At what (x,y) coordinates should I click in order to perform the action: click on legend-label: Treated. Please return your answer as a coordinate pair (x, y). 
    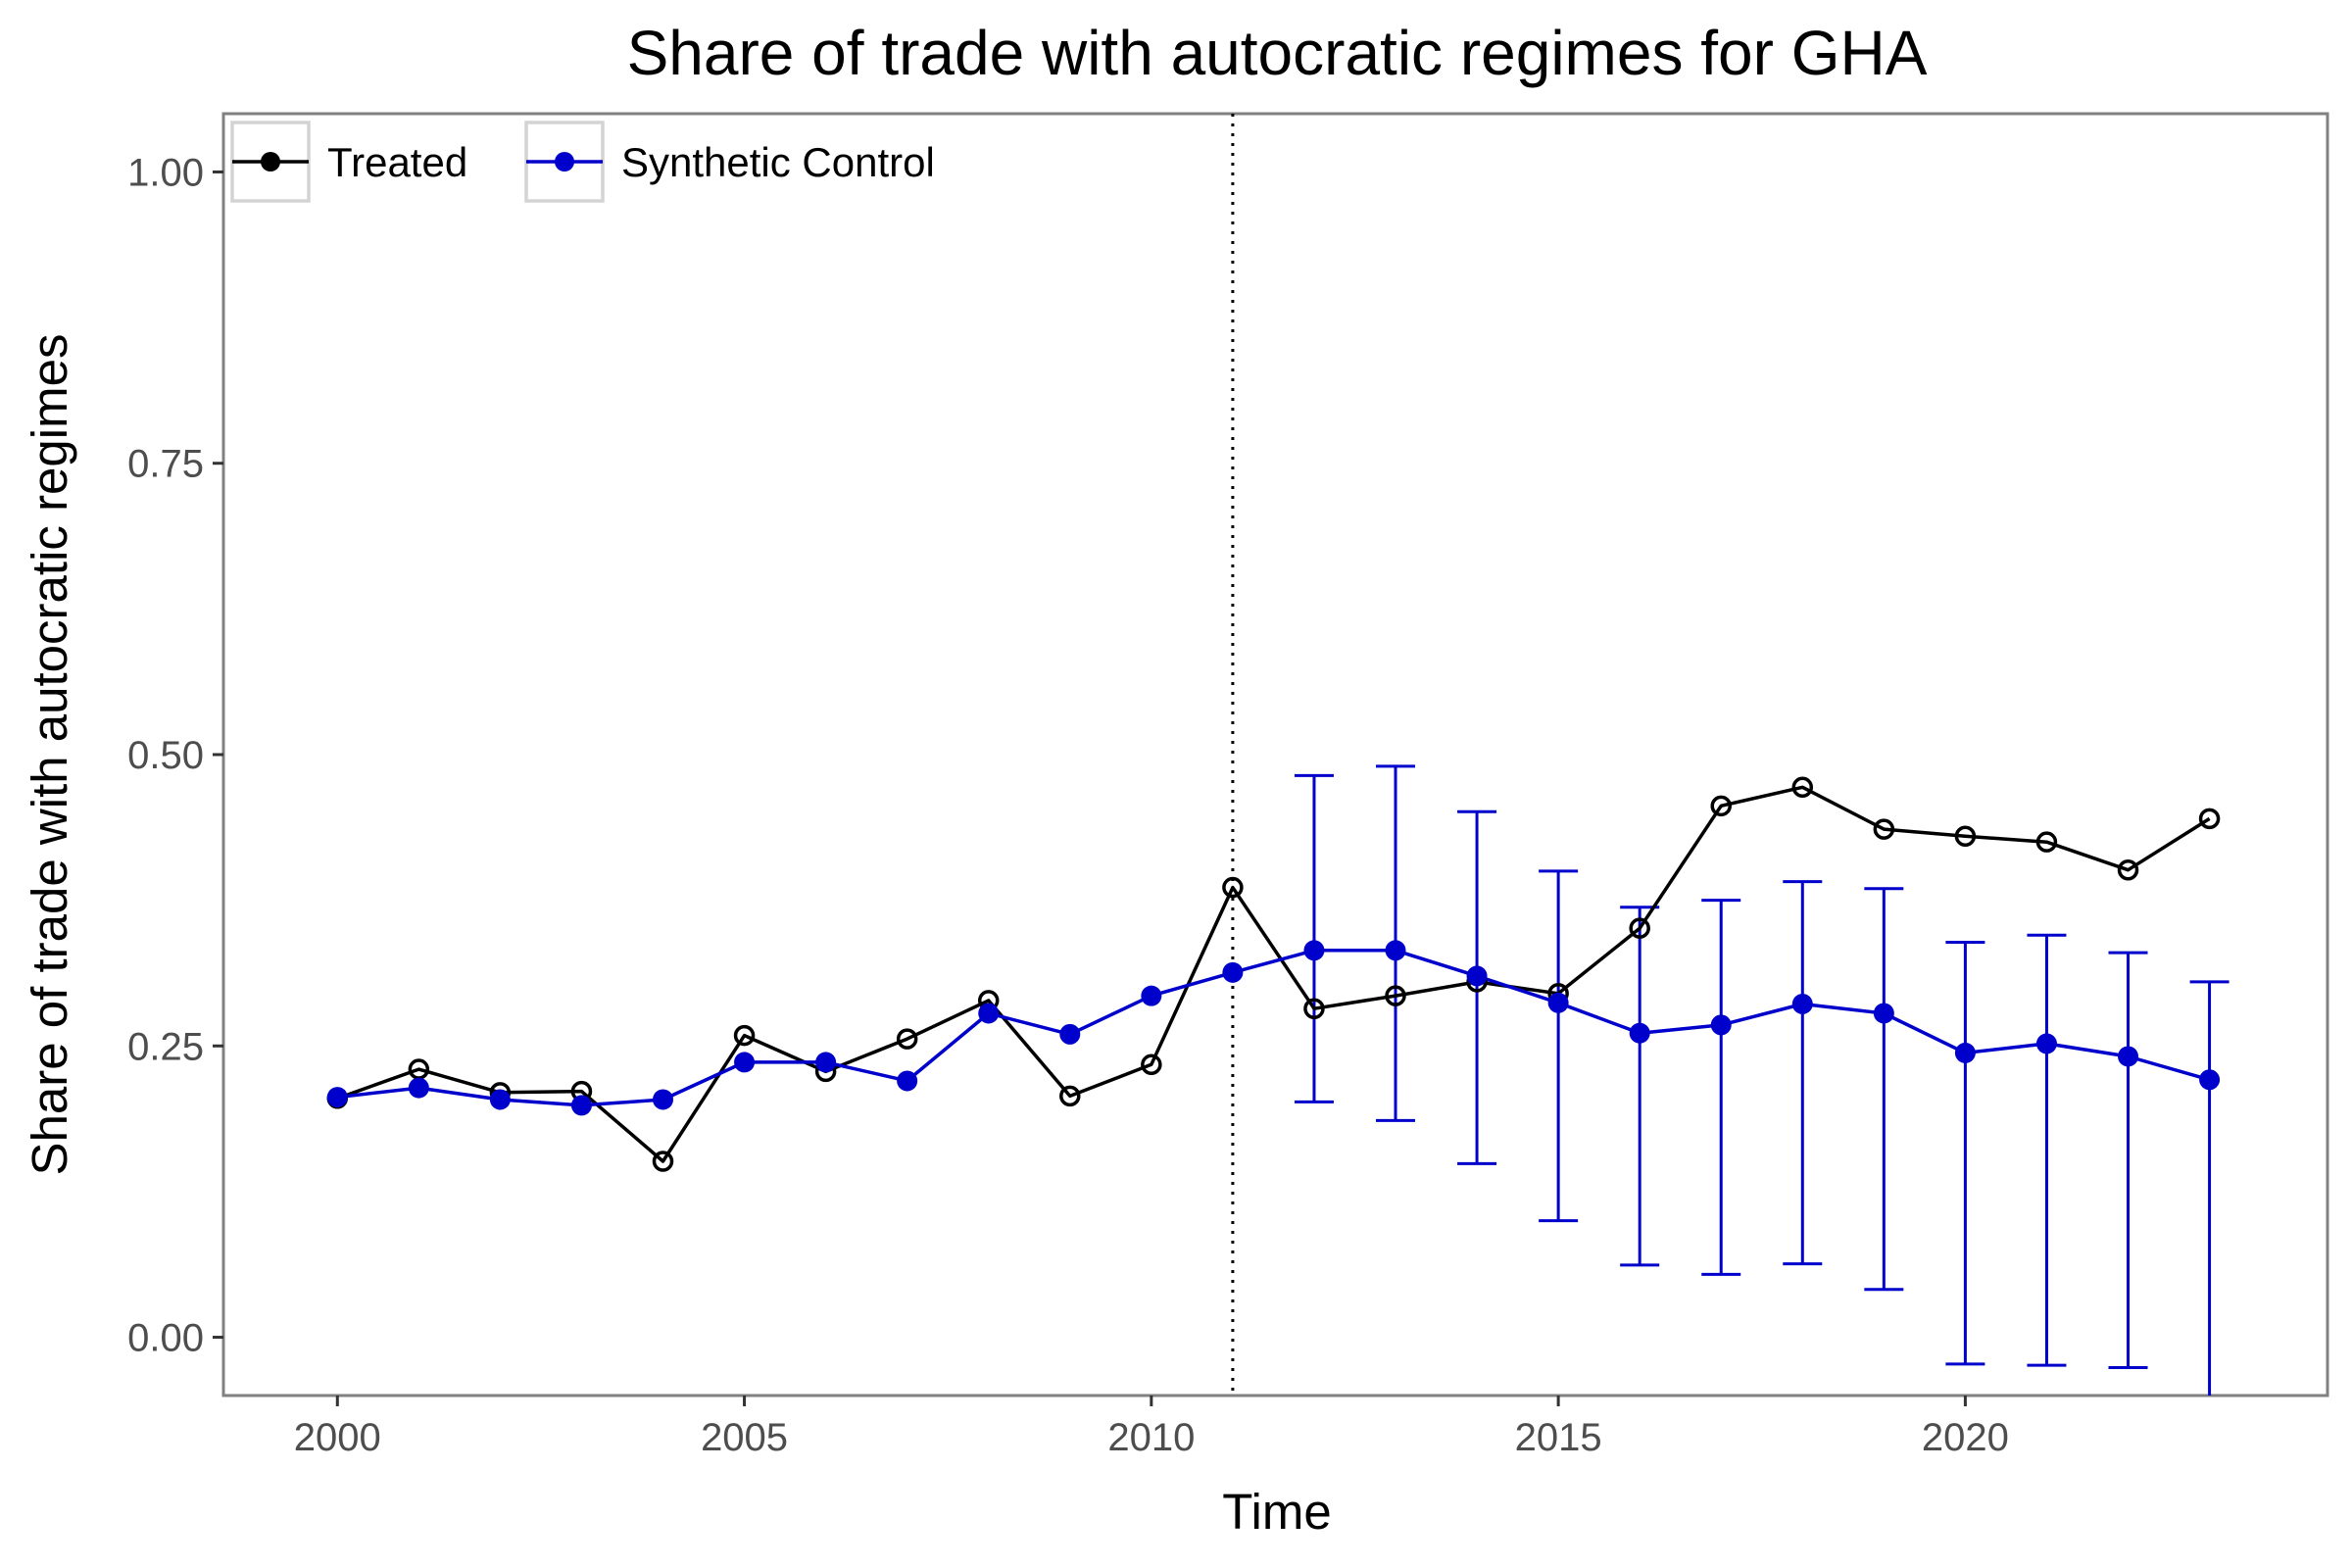
    Looking at the image, I should click on (397, 162).